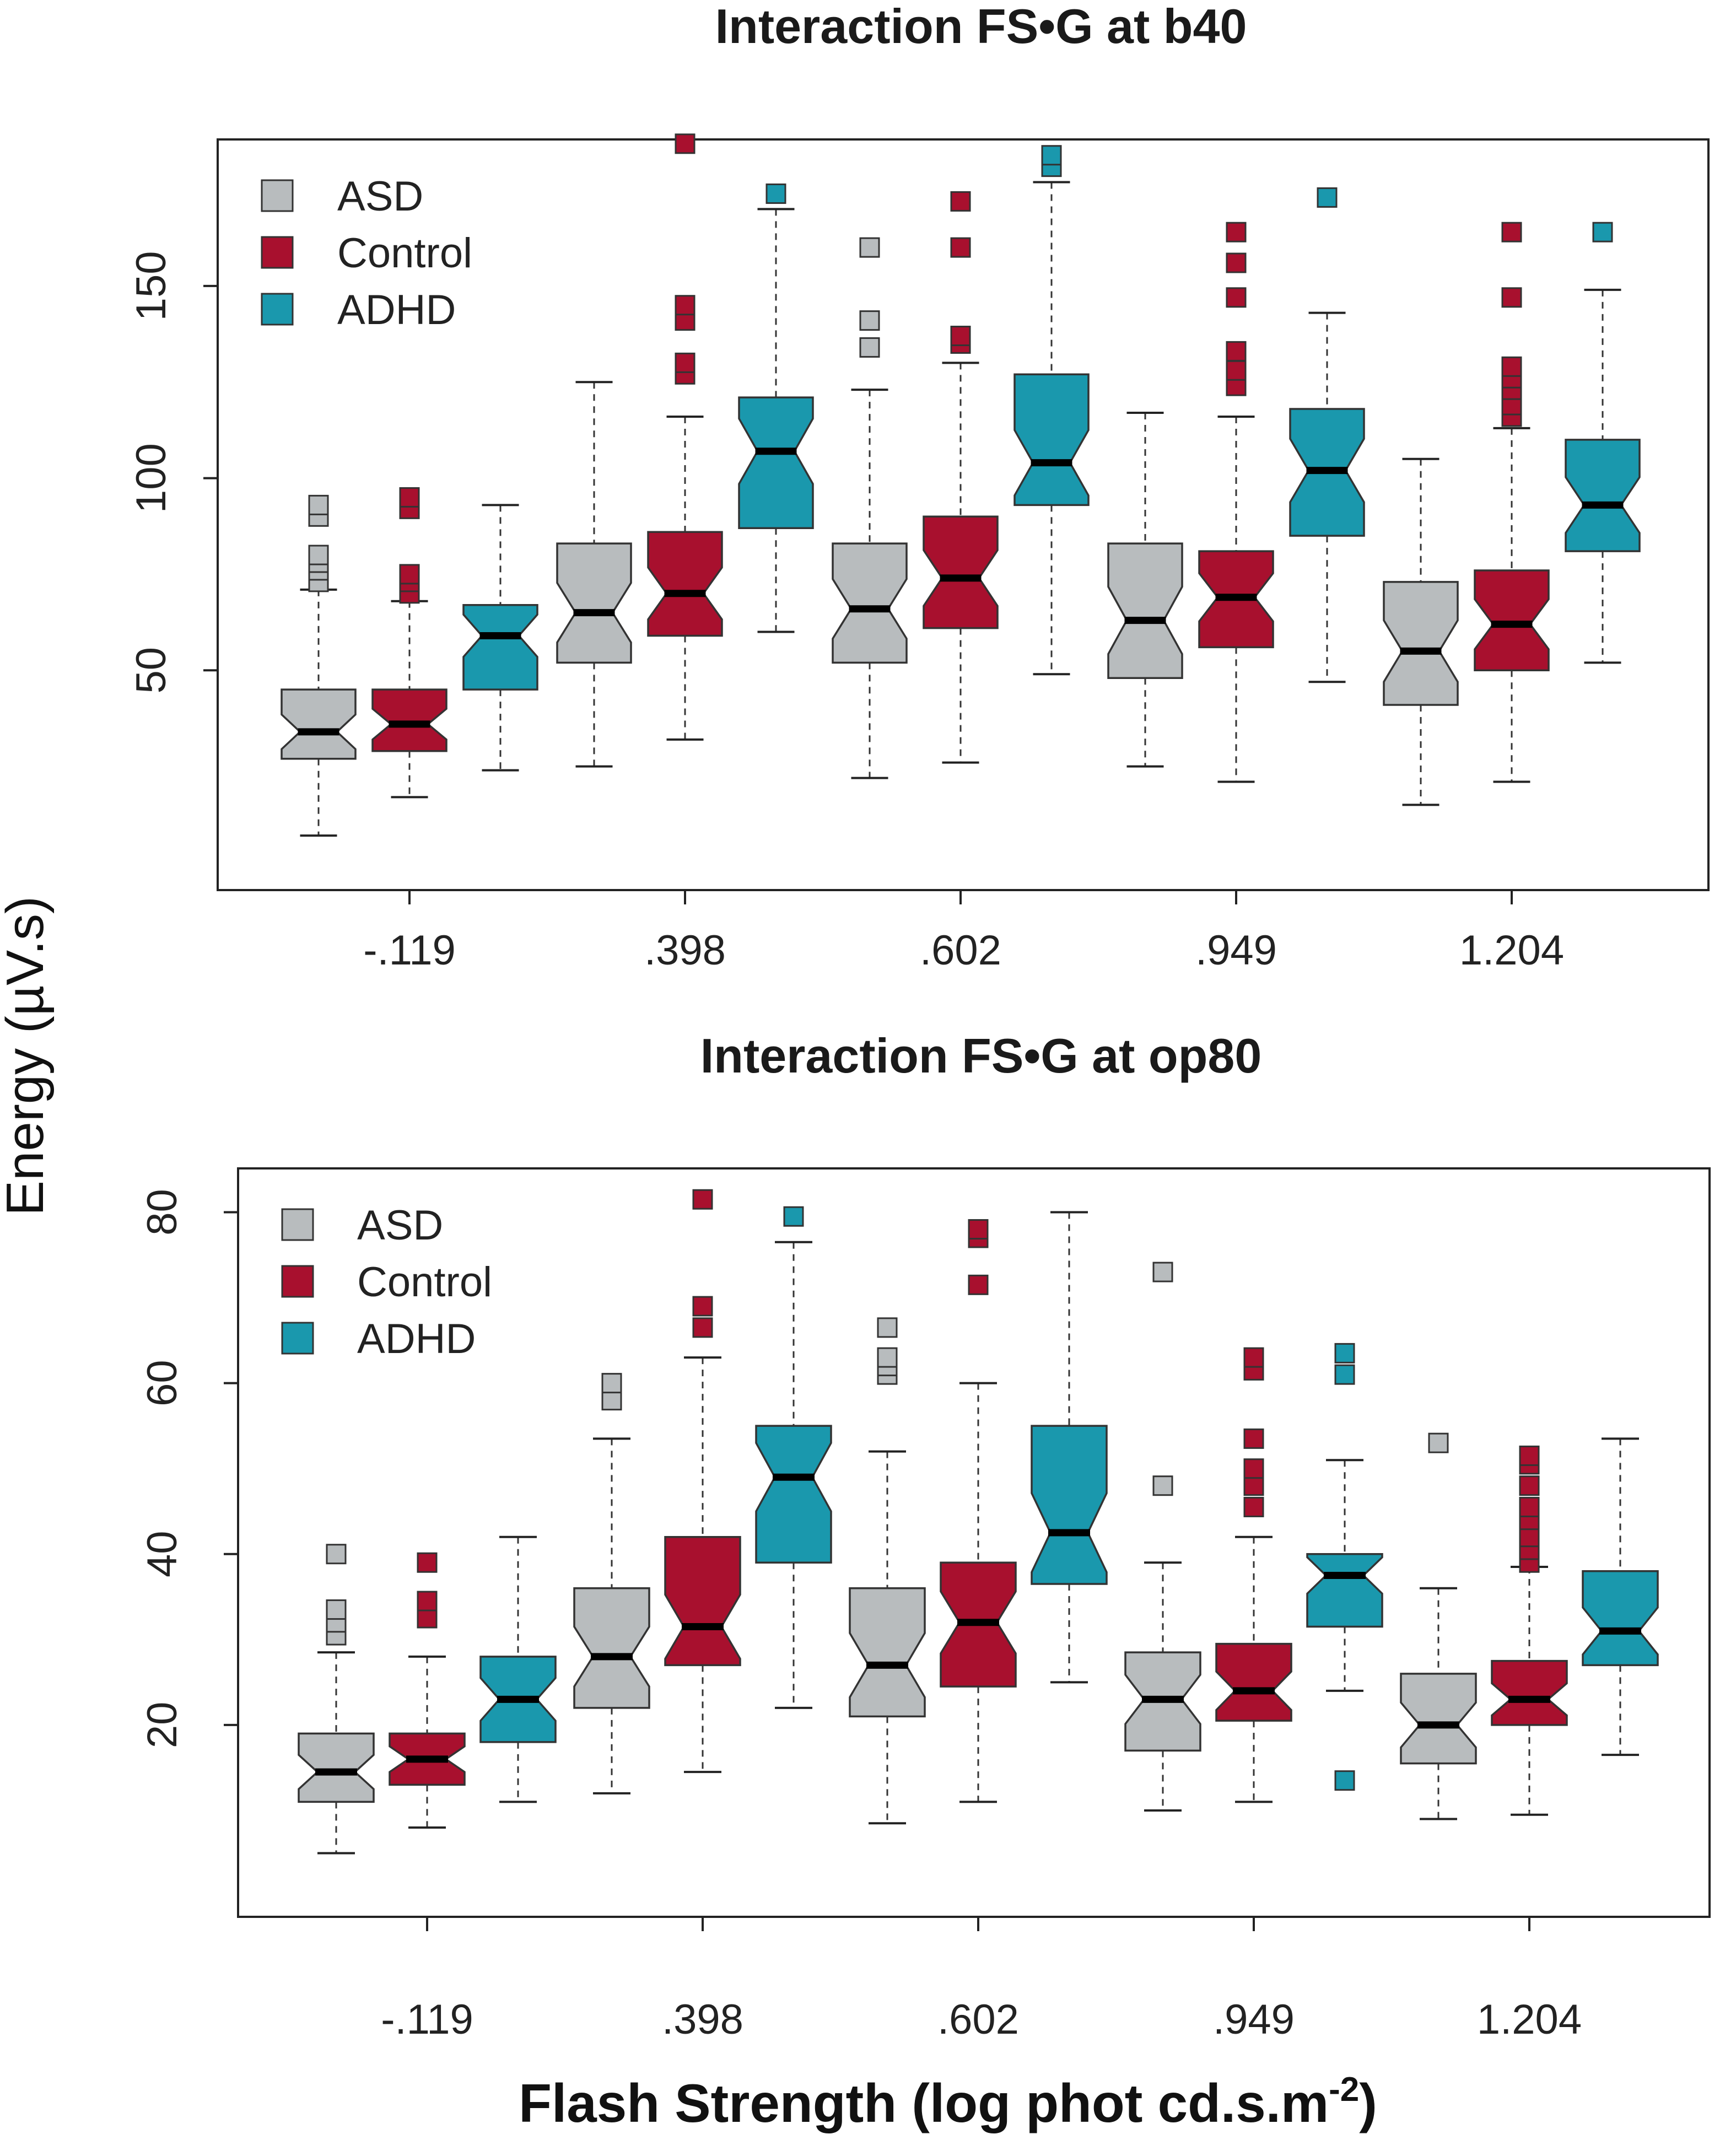 The image size is (1736, 2145). What do you see at coordinates (151, 286) in the screenshot?
I see `y-tick-label: 150` at bounding box center [151, 286].